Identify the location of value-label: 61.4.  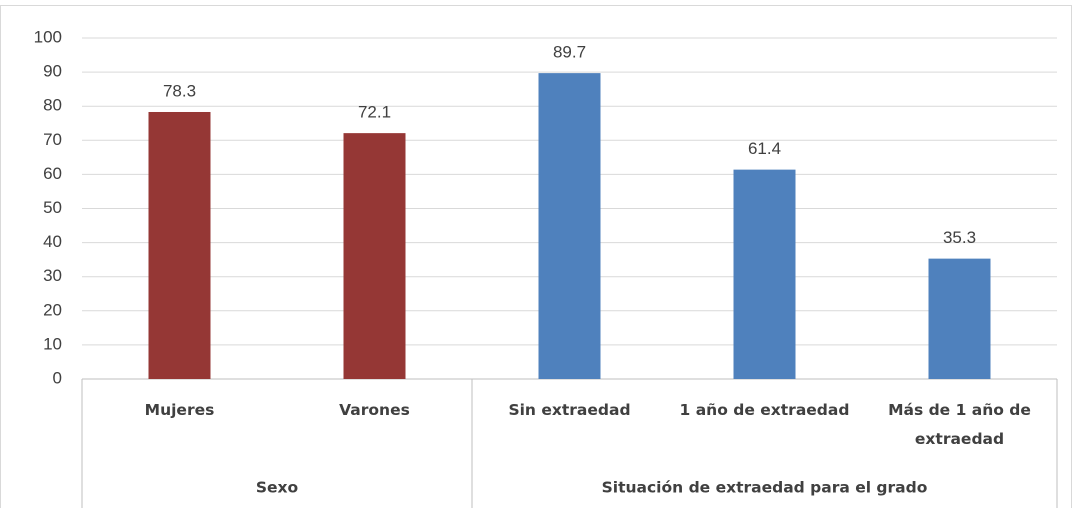
(764, 148).